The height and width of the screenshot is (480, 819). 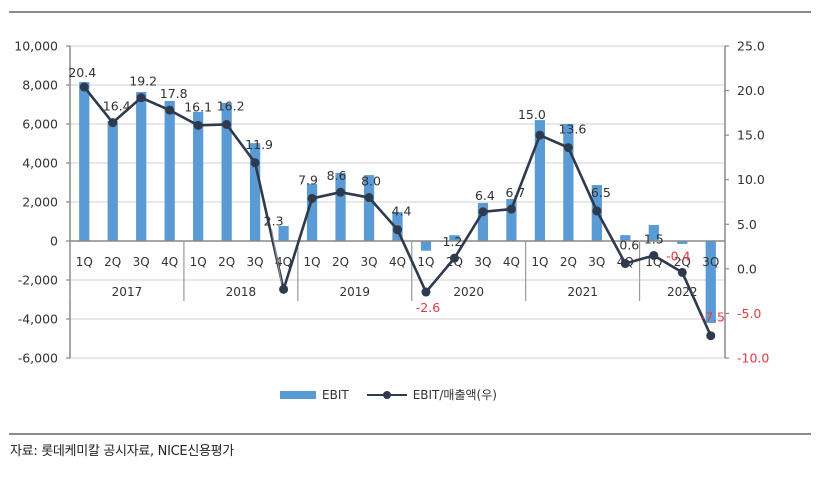 I want to click on right-axis-tick-label: 20.0, so click(x=751, y=90).